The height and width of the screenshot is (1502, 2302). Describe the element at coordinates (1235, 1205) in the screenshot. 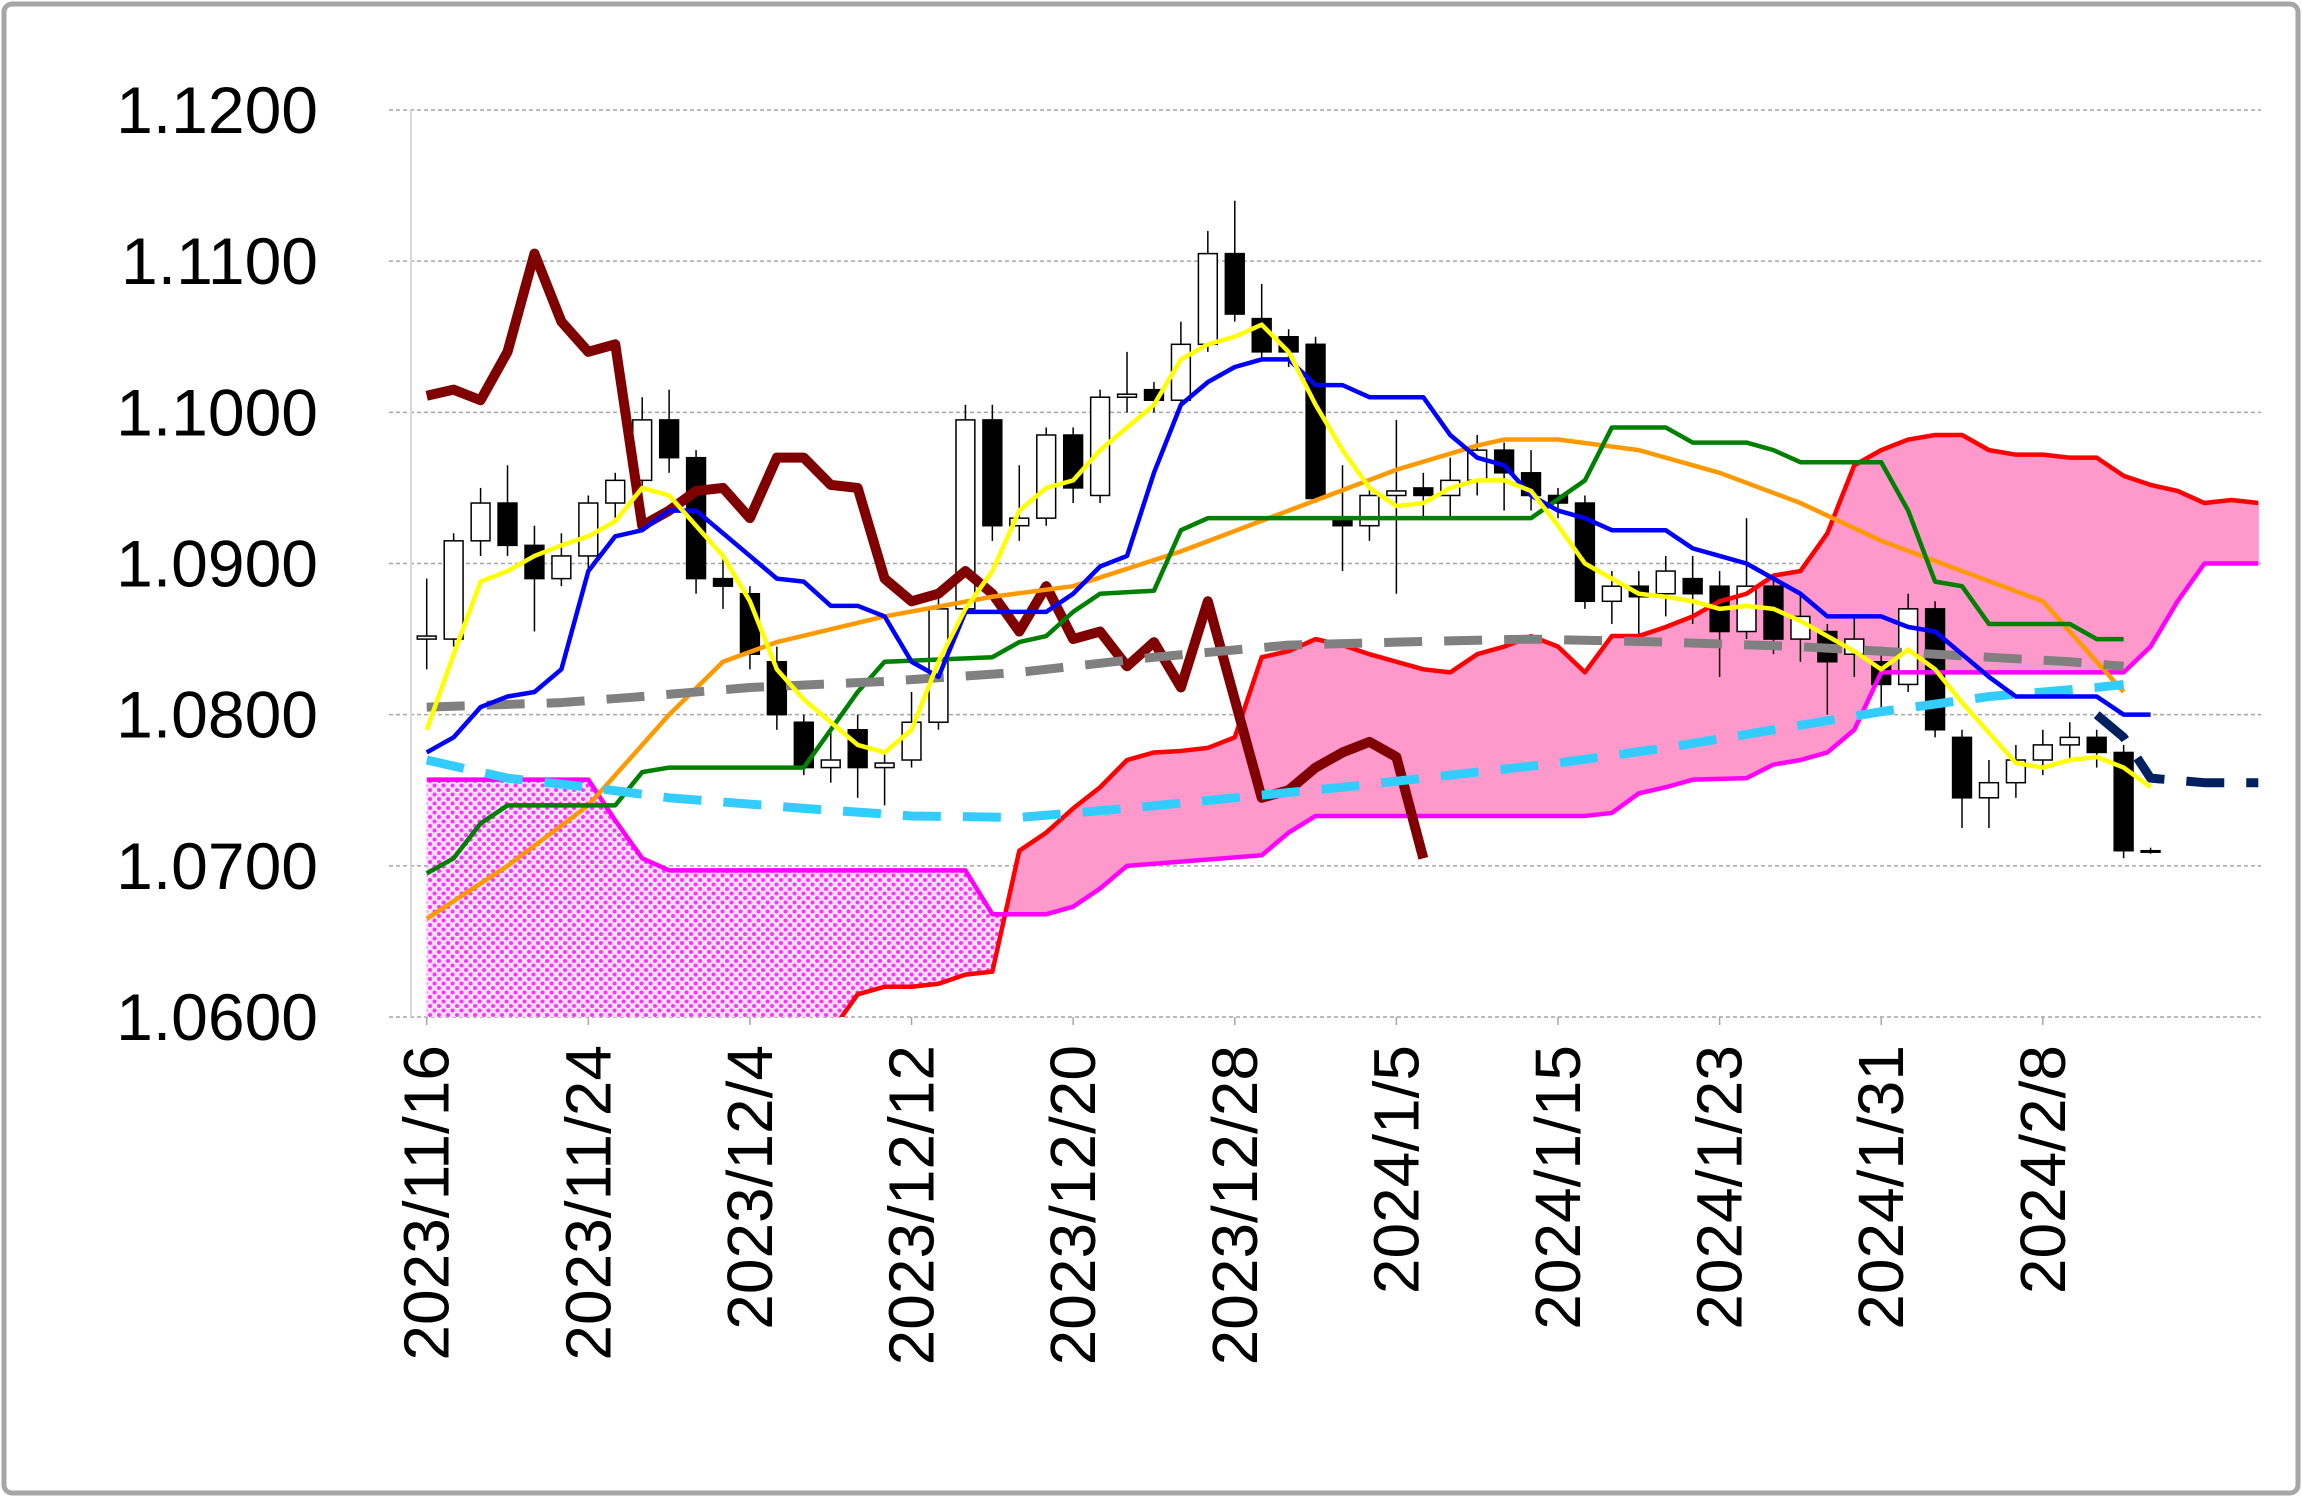

I see `x-tick-label: 2023/12/28` at that location.